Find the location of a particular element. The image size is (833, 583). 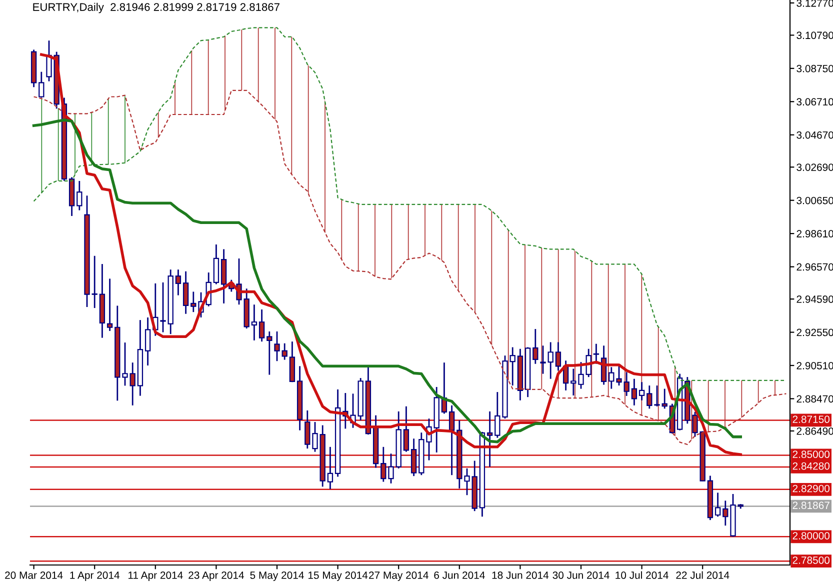

ref-line-label: 2.87150 is located at coordinates (811, 420).